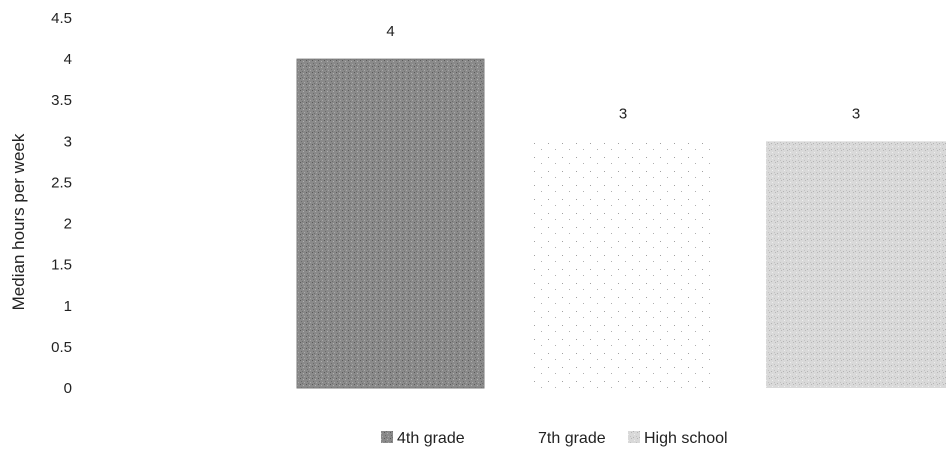 The image size is (947, 449). I want to click on y-tick-label: 1.5, so click(61, 265).